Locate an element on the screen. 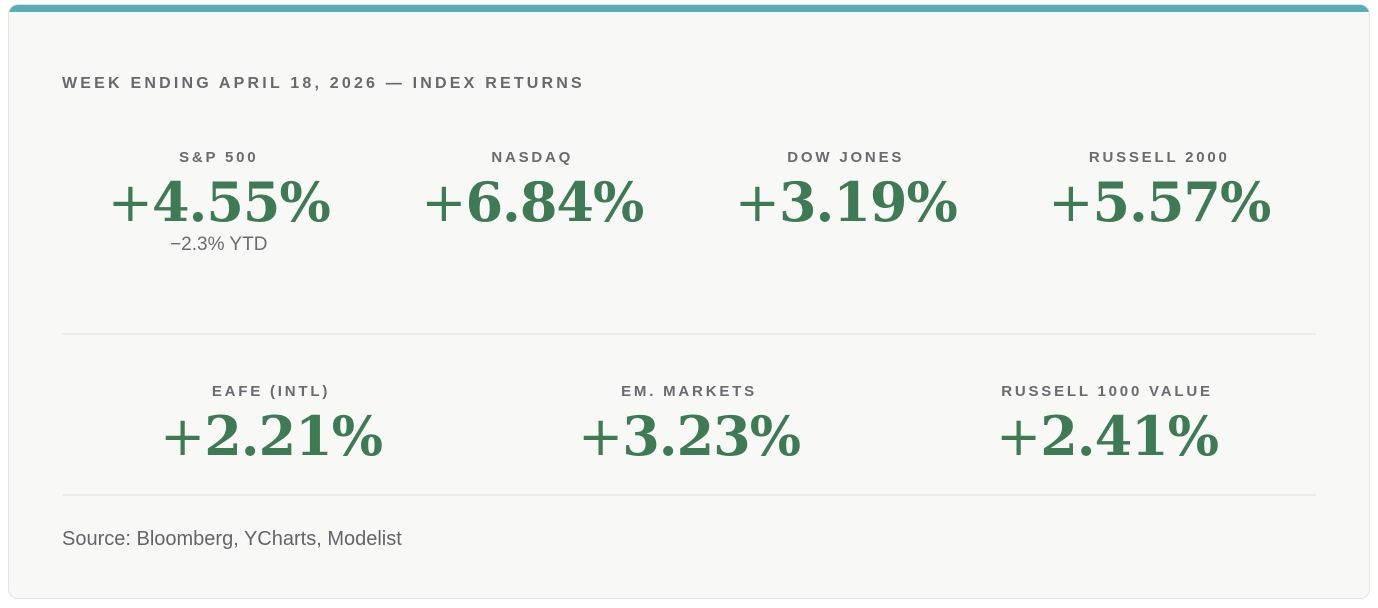 Image resolution: width=1378 pixels, height=608 pixels. index-return-value: +5.57% is located at coordinates (1160, 202).